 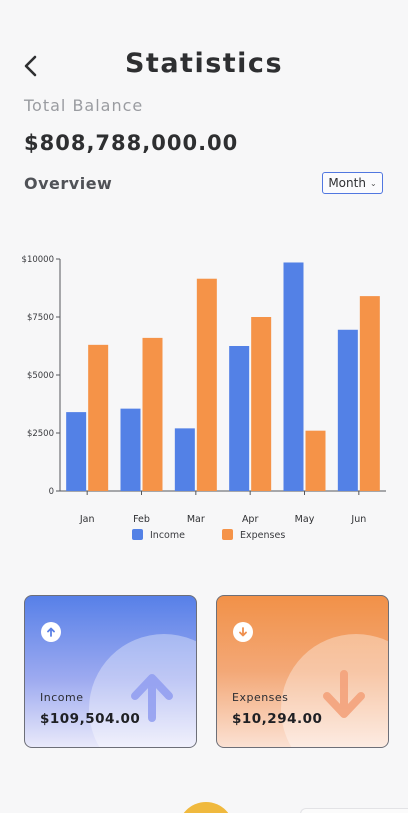 What do you see at coordinates (373, 183) in the screenshot?
I see `chevron-down-icon: ⌄` at bounding box center [373, 183].